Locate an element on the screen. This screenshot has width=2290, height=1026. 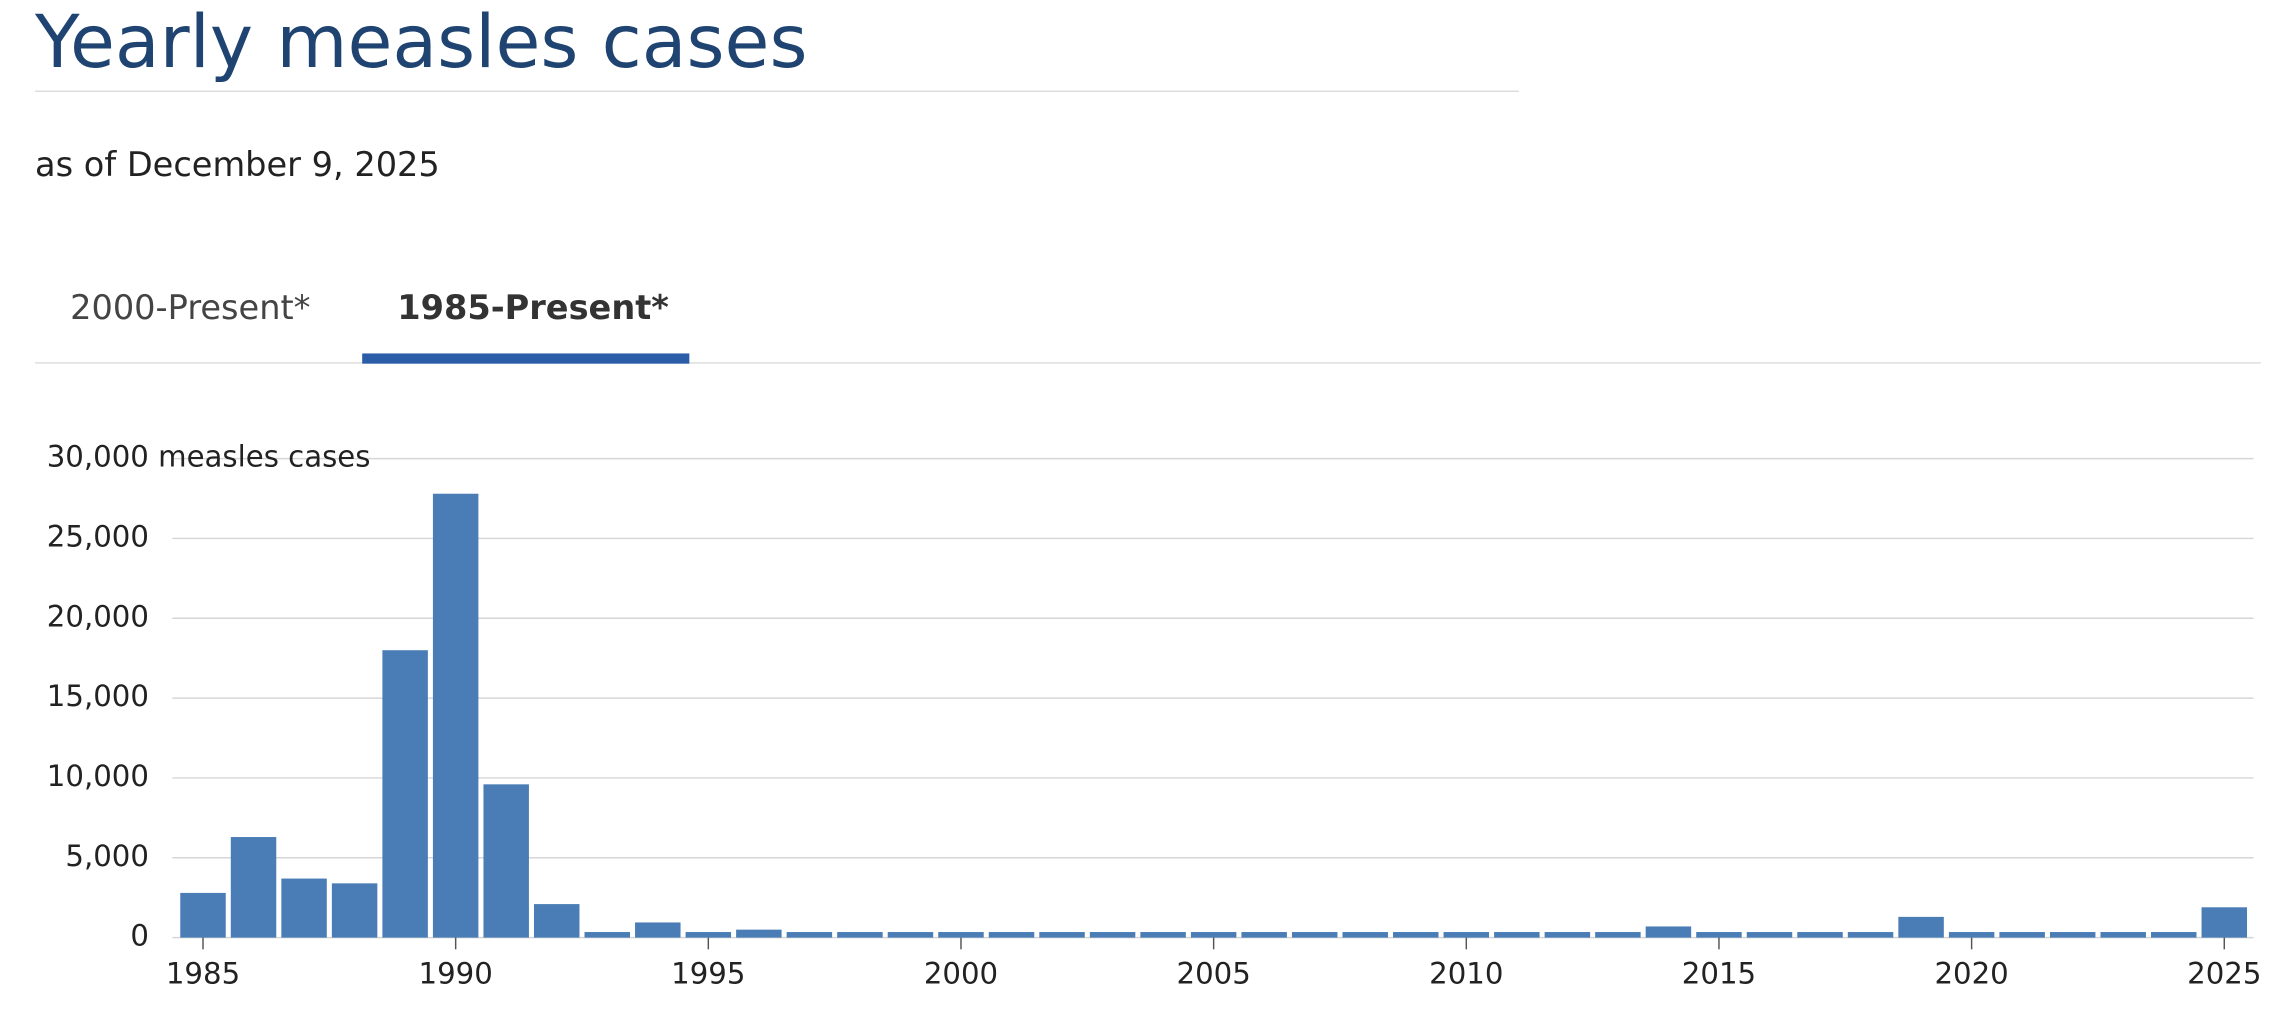
y-tick-label: 30,000 measles cases is located at coordinates (209, 457).